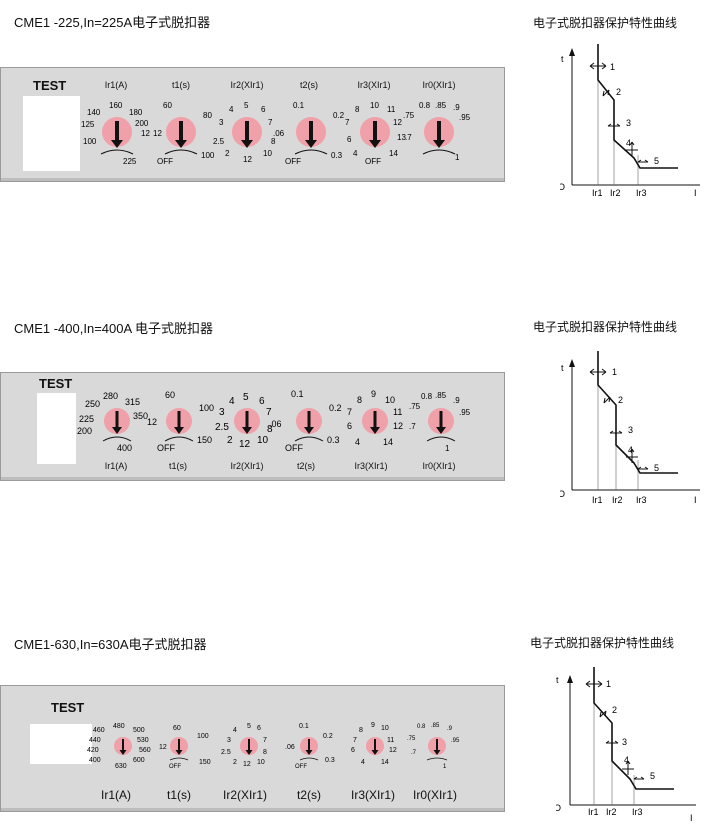  I want to click on ir3-scale-9: 9, so click(373, 725).